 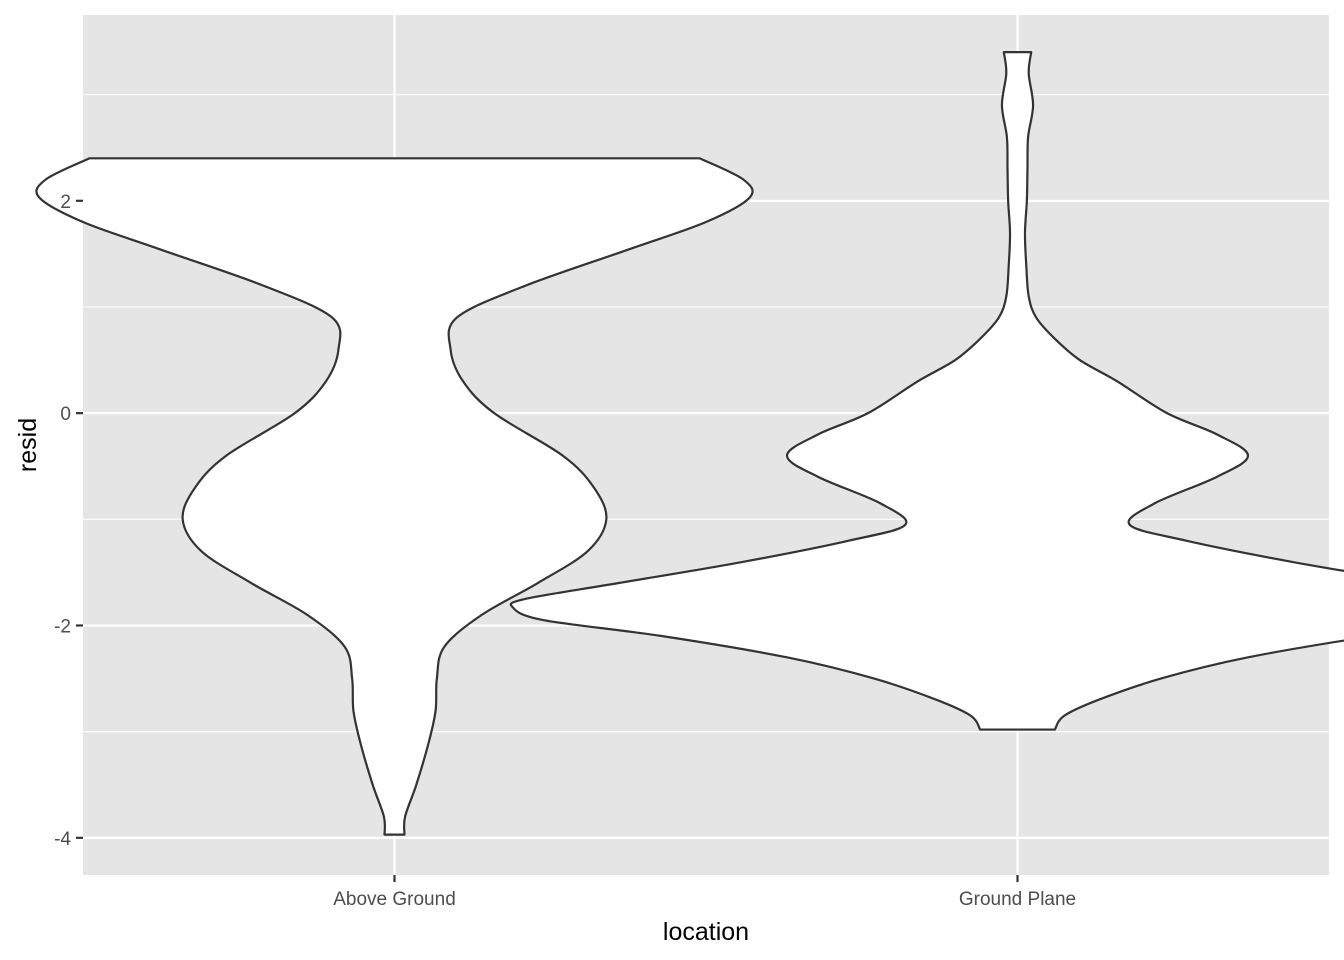 I want to click on y-tick-label: 0, so click(x=65, y=414).